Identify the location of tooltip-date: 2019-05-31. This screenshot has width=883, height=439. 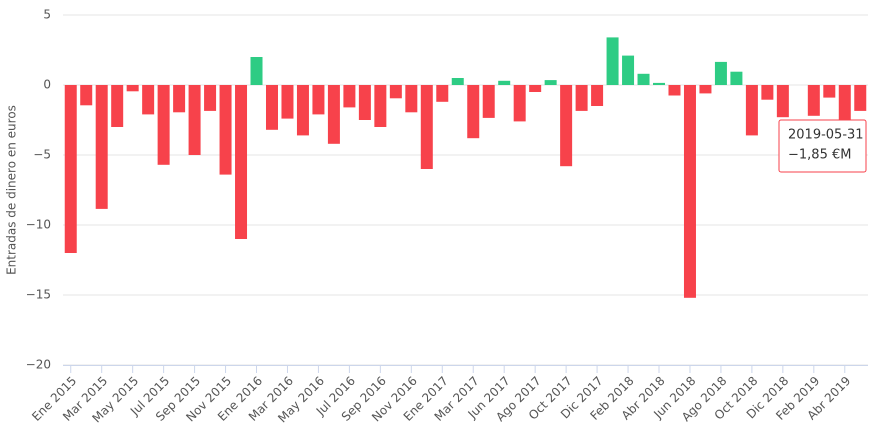
(826, 135).